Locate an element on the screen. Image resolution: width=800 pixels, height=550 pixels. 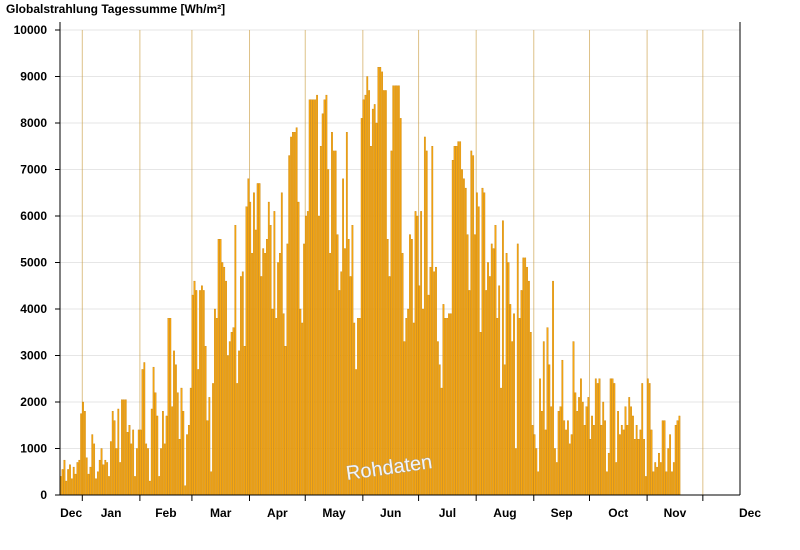
x-tick-label: Mar is located at coordinates (221, 513).